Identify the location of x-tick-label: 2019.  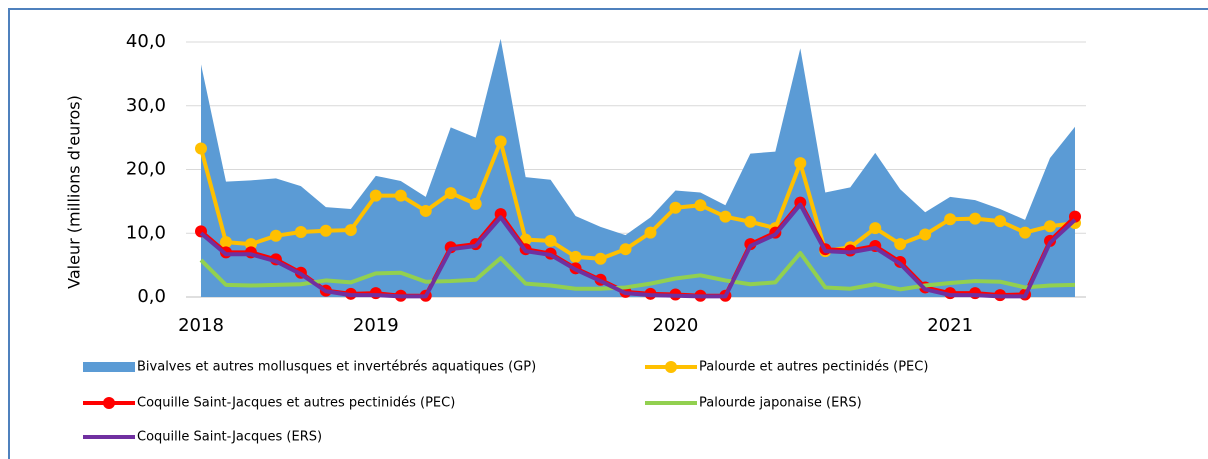
(376, 325).